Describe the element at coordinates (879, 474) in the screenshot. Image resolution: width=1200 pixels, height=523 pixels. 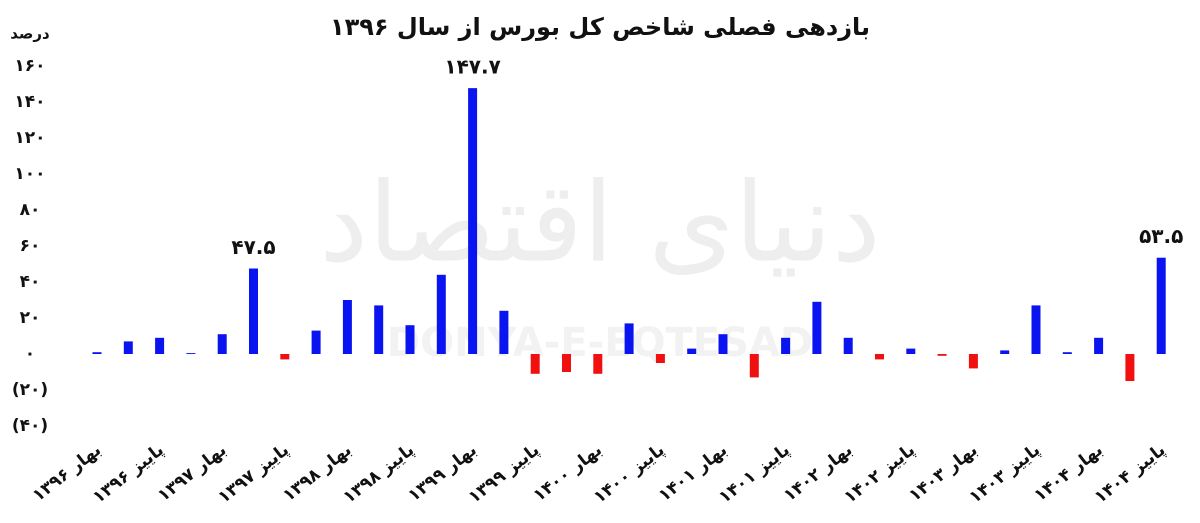
I see `x-tick-label: پاییز ۱۴۰۲` at that location.